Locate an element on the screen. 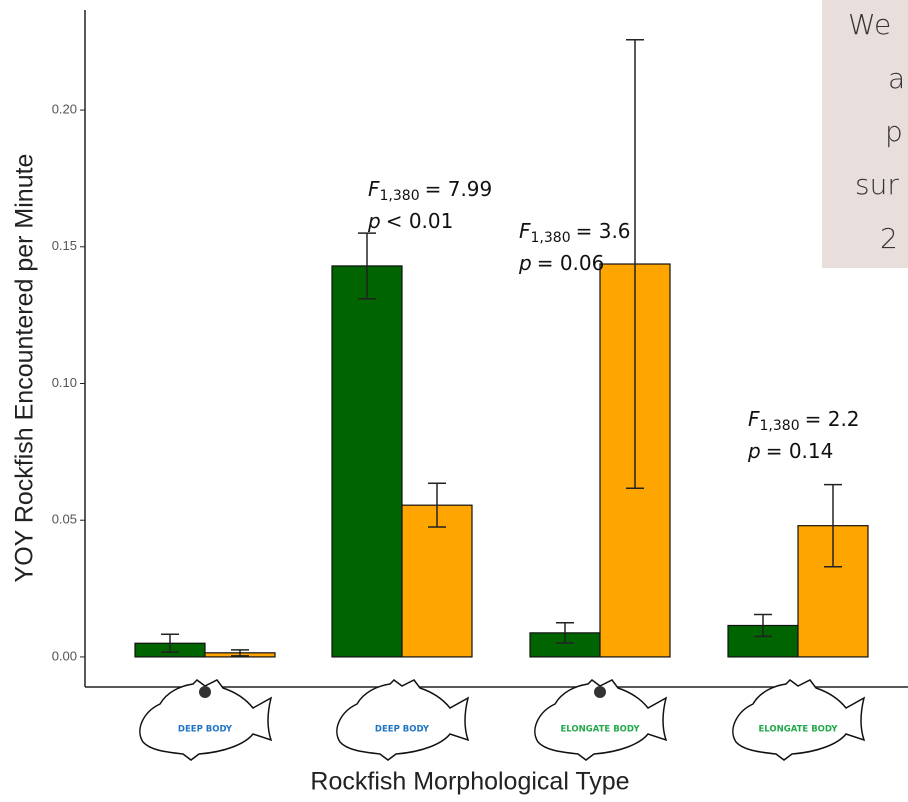 The height and width of the screenshot is (802, 908). annotation-value: = 0.06 is located at coordinates (571, 263).